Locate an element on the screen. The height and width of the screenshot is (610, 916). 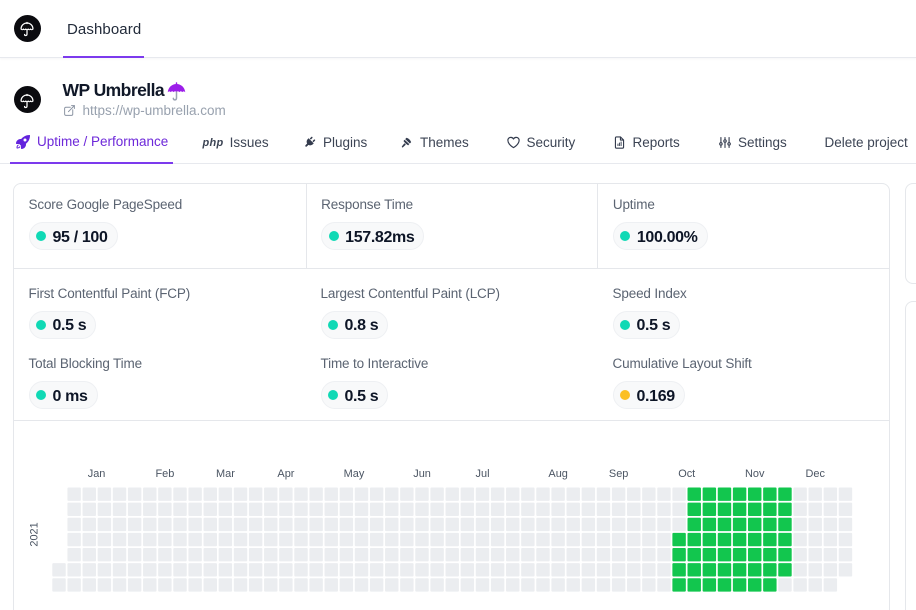
svg-text: Nov is located at coordinates (755, 474).